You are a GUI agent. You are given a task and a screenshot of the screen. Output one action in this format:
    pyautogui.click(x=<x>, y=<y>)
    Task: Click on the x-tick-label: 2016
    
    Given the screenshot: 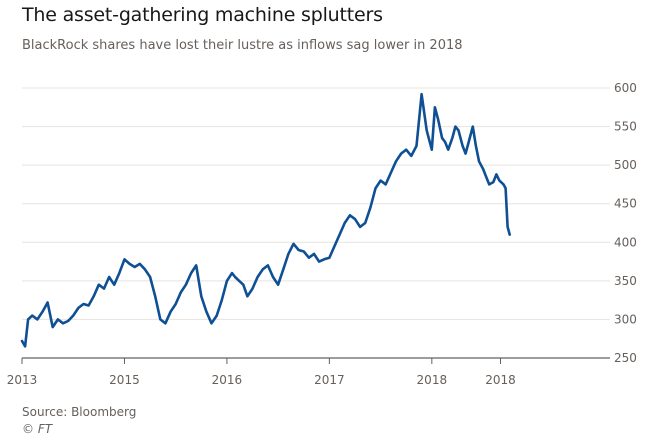 What is the action you would take?
    pyautogui.click(x=227, y=380)
    